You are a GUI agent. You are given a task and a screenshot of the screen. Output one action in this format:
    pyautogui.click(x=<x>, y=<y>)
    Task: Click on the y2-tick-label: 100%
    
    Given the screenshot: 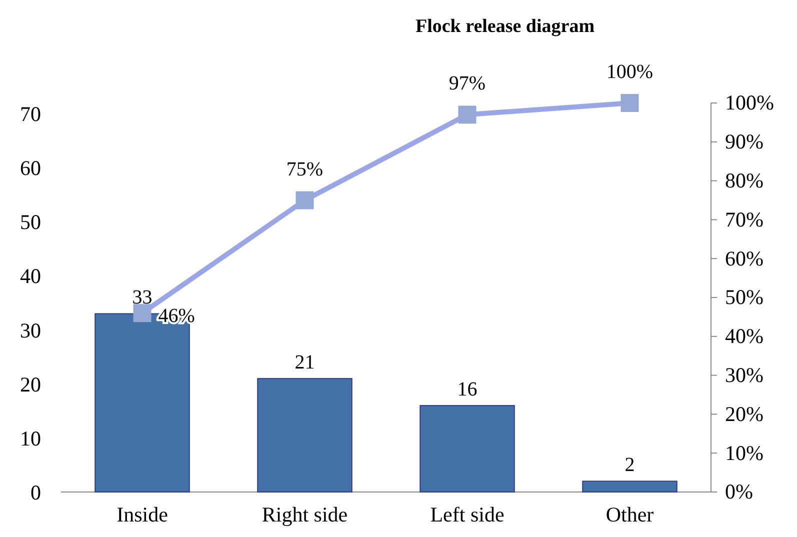 What is the action you would take?
    pyautogui.click(x=749, y=102)
    